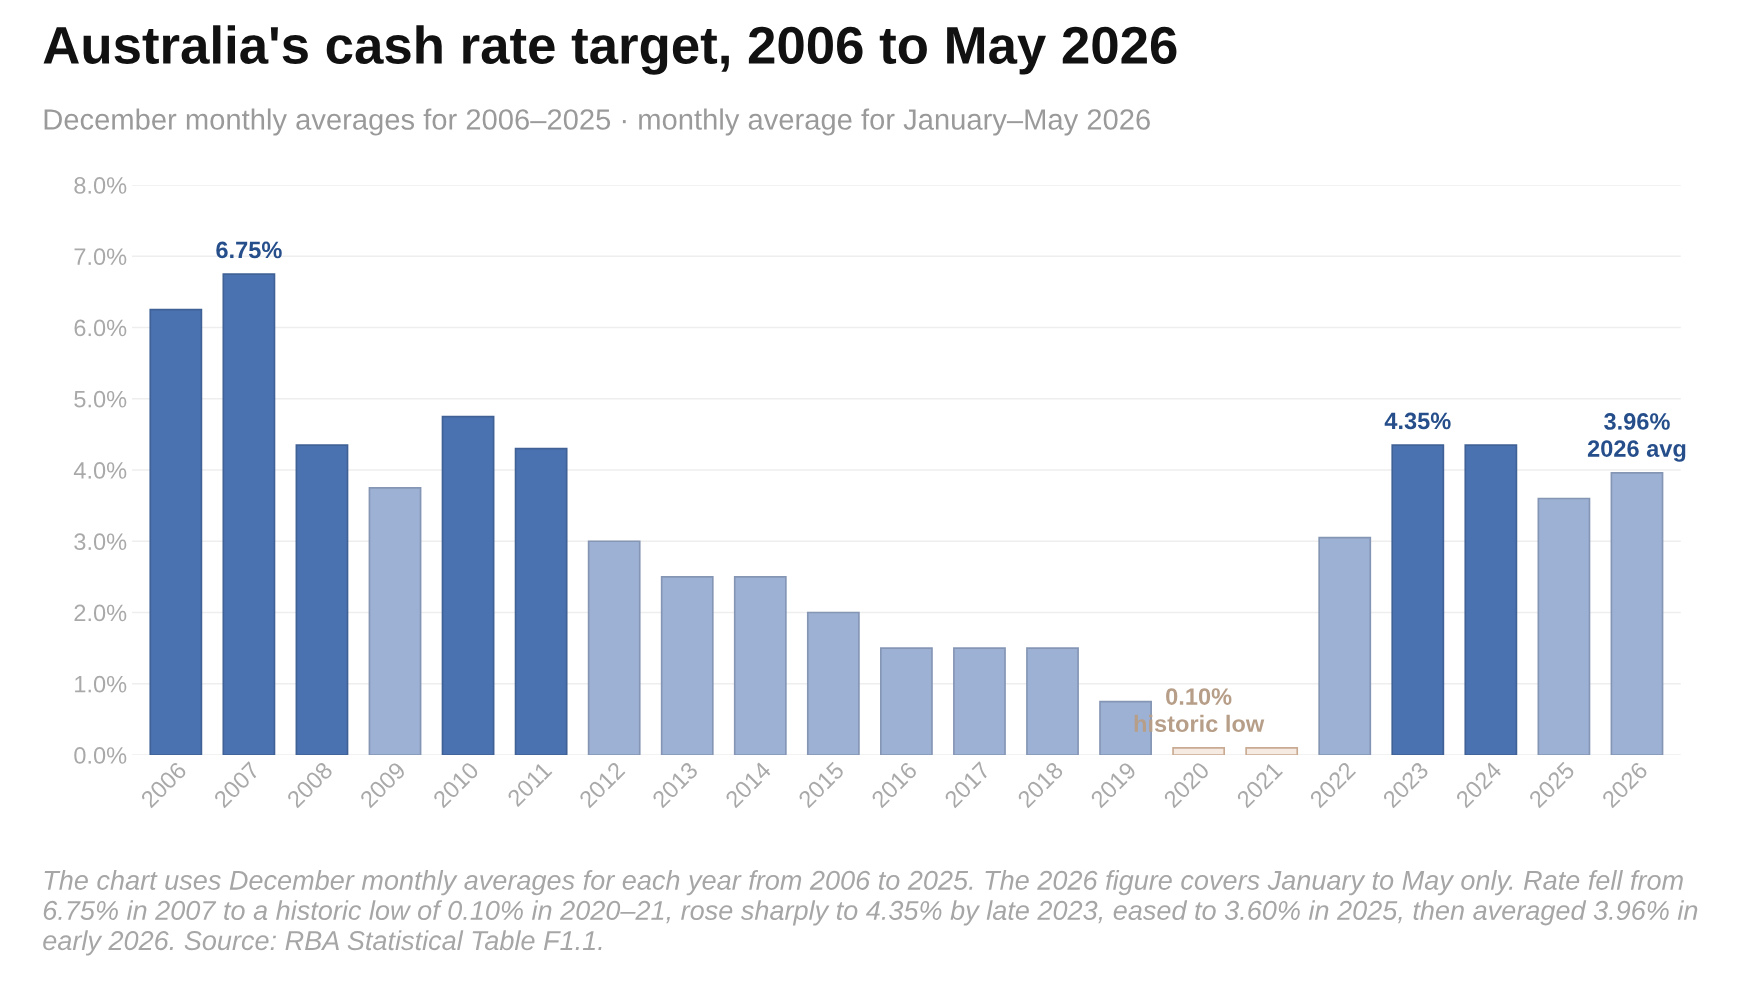 The width and height of the screenshot is (1760, 1000). Describe the element at coordinates (100, 470) in the screenshot. I see `y-tick-label: 4.0%` at that location.